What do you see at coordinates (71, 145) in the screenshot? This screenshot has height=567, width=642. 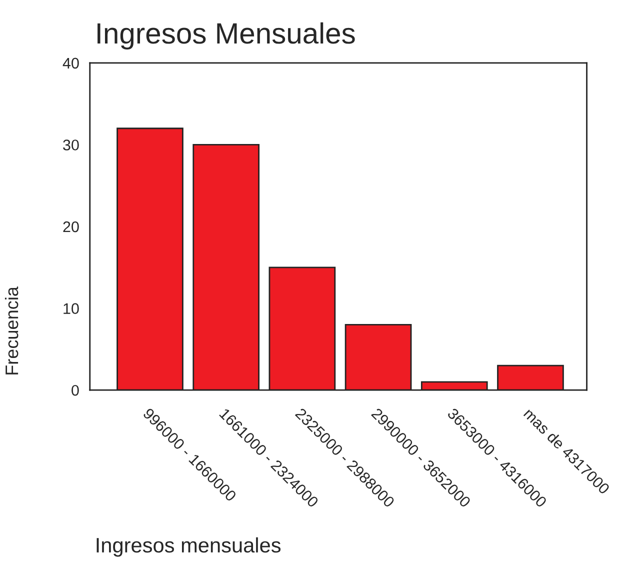 I see `y-tick-label: 30` at bounding box center [71, 145].